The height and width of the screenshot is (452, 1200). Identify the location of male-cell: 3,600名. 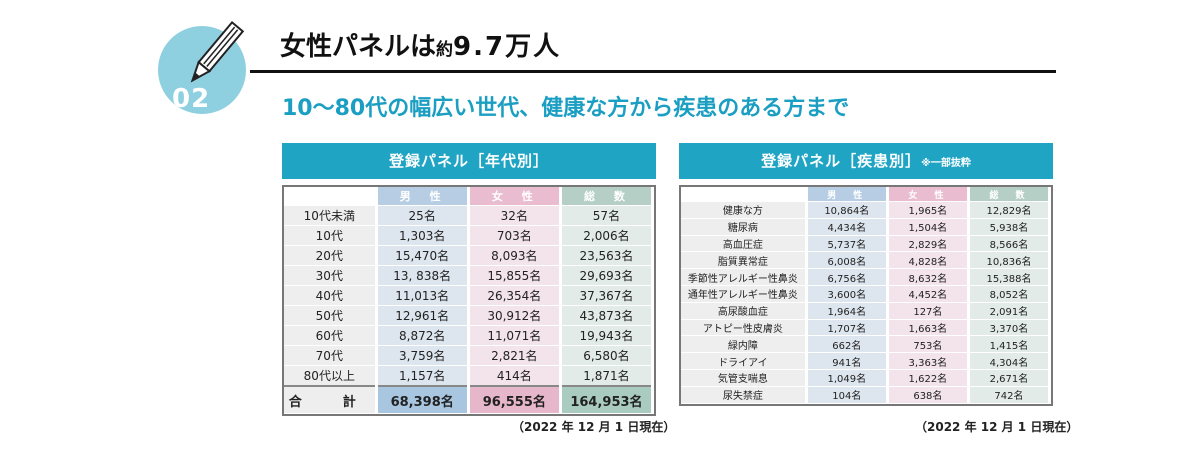
(847, 294).